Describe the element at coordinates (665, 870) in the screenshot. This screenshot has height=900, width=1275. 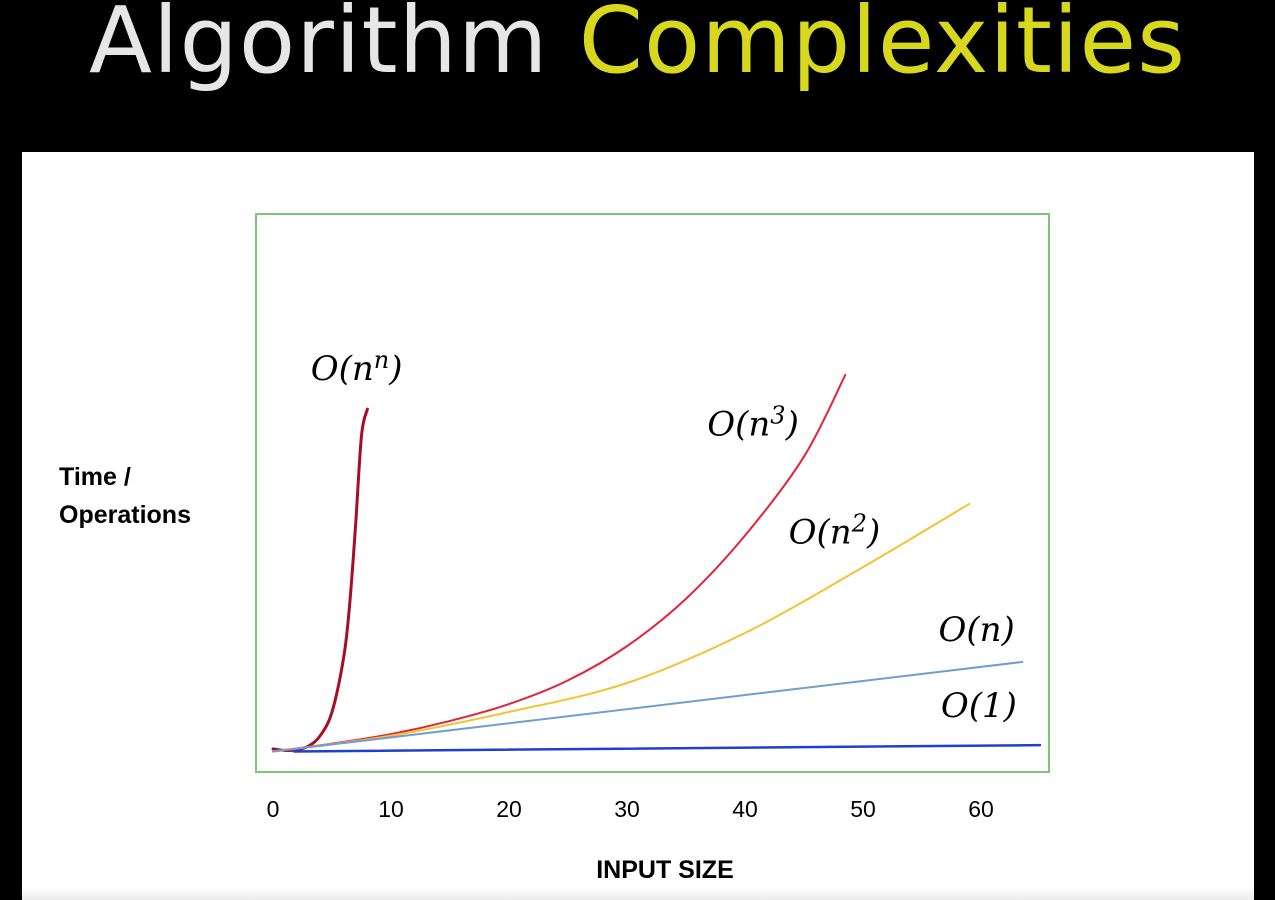
I see `x-axis-label: INPUT SIZE` at that location.